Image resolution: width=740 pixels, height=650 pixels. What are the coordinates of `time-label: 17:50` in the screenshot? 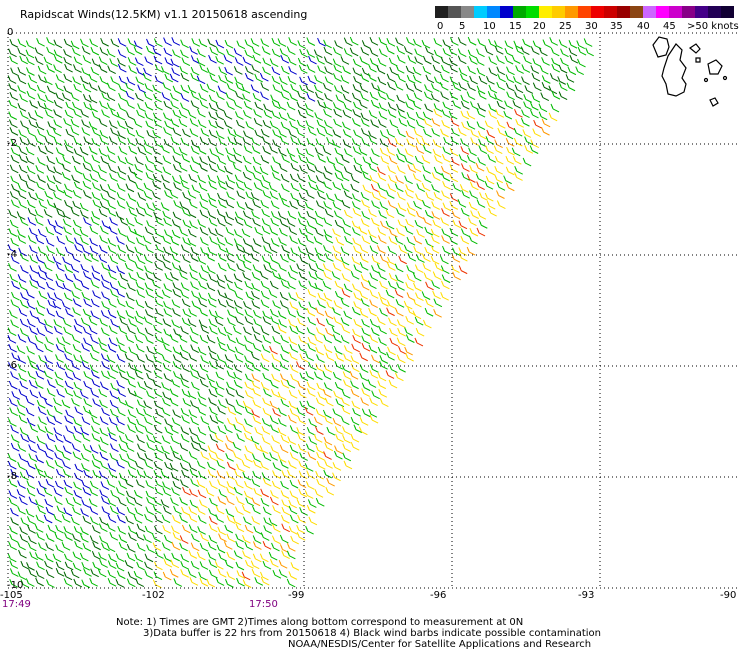 It's located at (263, 604).